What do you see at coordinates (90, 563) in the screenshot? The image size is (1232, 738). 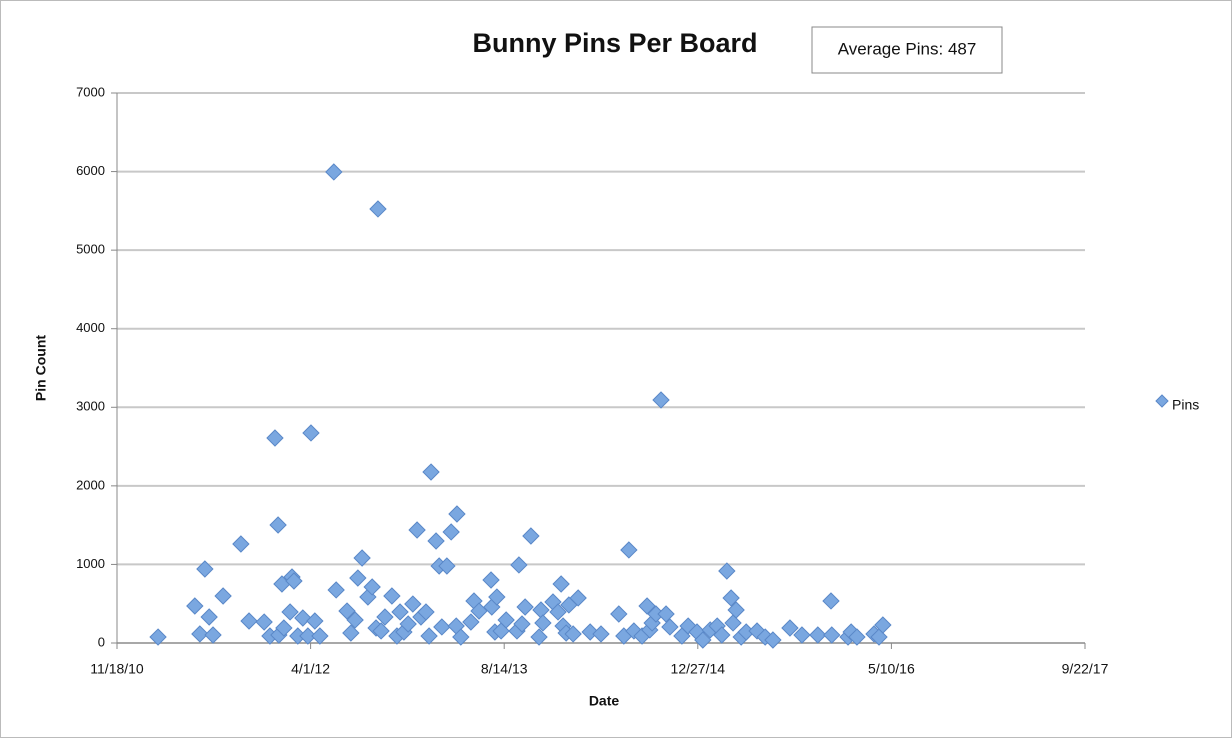 I see `y-tick-label: 1000` at bounding box center [90, 563].